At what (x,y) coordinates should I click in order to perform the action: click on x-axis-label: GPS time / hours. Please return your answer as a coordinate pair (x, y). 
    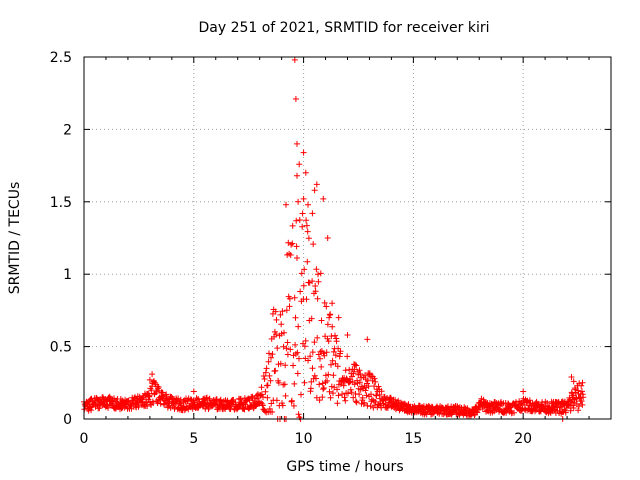
    Looking at the image, I should click on (344, 467).